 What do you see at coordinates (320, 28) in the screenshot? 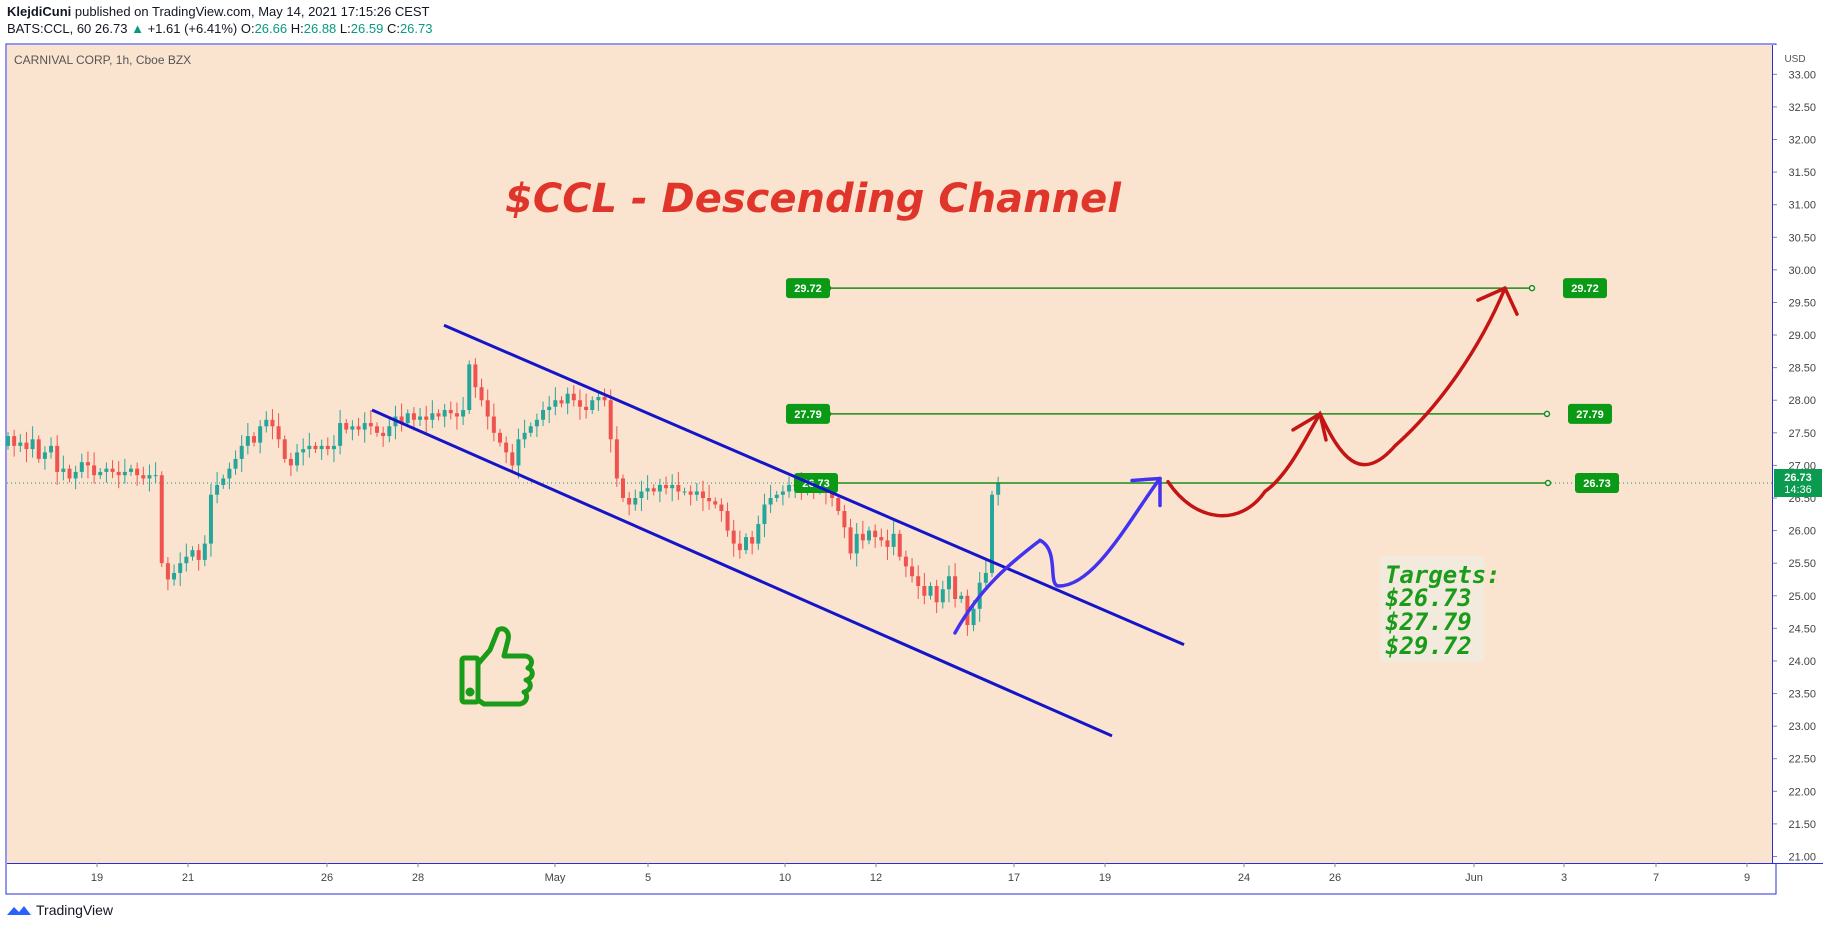
I see `high-value: 26.88` at bounding box center [320, 28].